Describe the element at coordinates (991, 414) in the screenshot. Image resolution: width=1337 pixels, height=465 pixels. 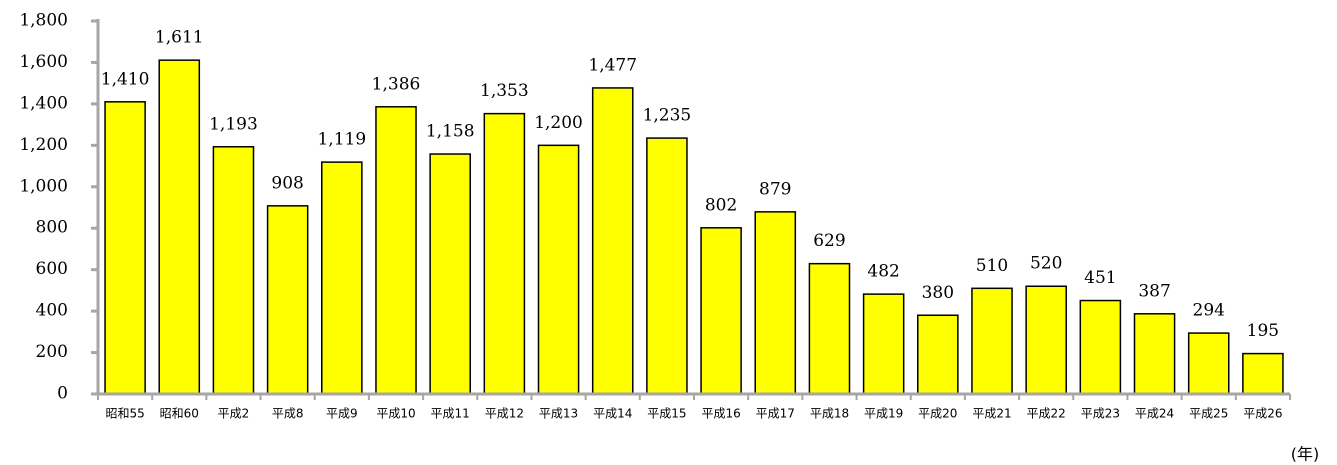
I see `x-tick-label: 平成21` at that location.